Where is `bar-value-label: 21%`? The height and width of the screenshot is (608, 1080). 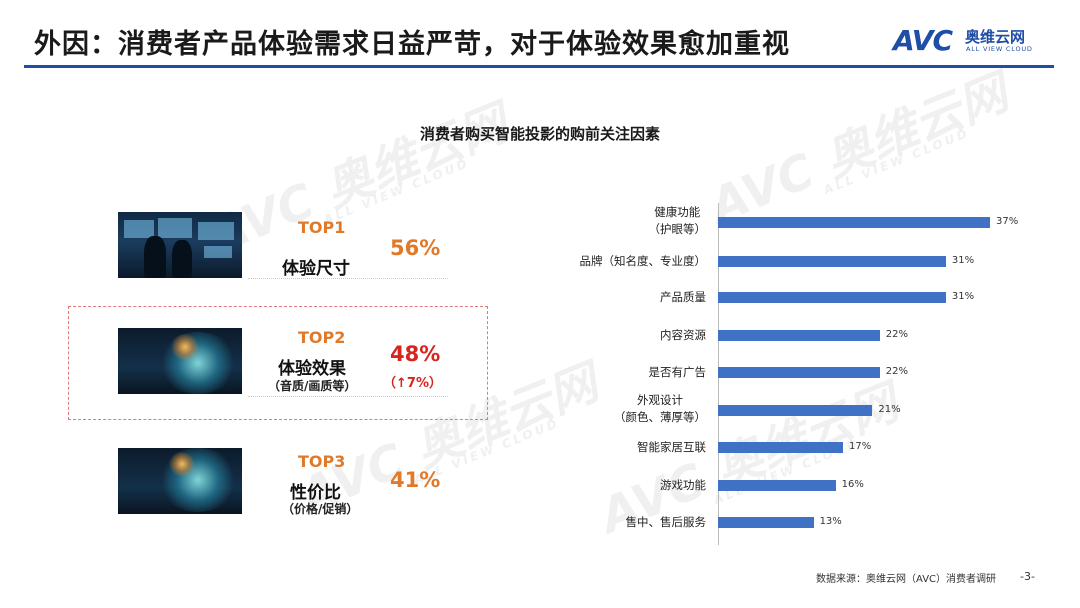 bar-value-label: 21% is located at coordinates (889, 409).